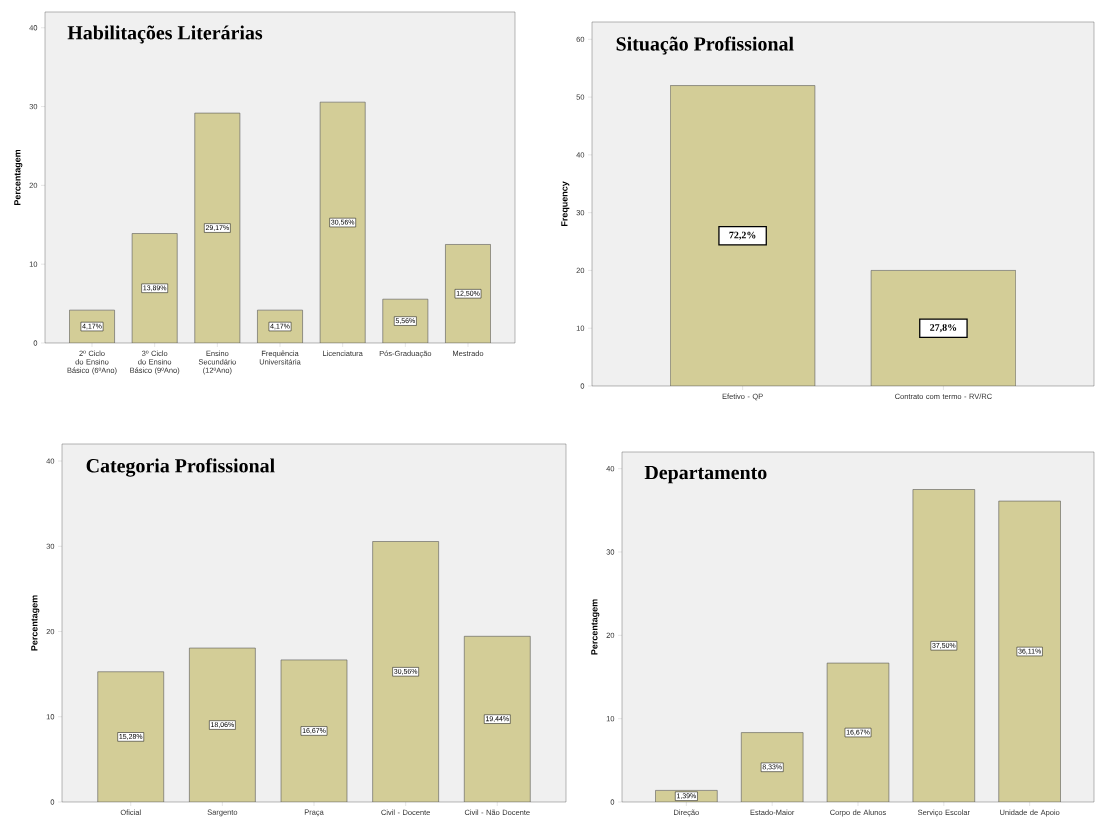 The height and width of the screenshot is (832, 1097). Describe the element at coordinates (565, 204) in the screenshot. I see `y-axis-title: Frequency` at that location.